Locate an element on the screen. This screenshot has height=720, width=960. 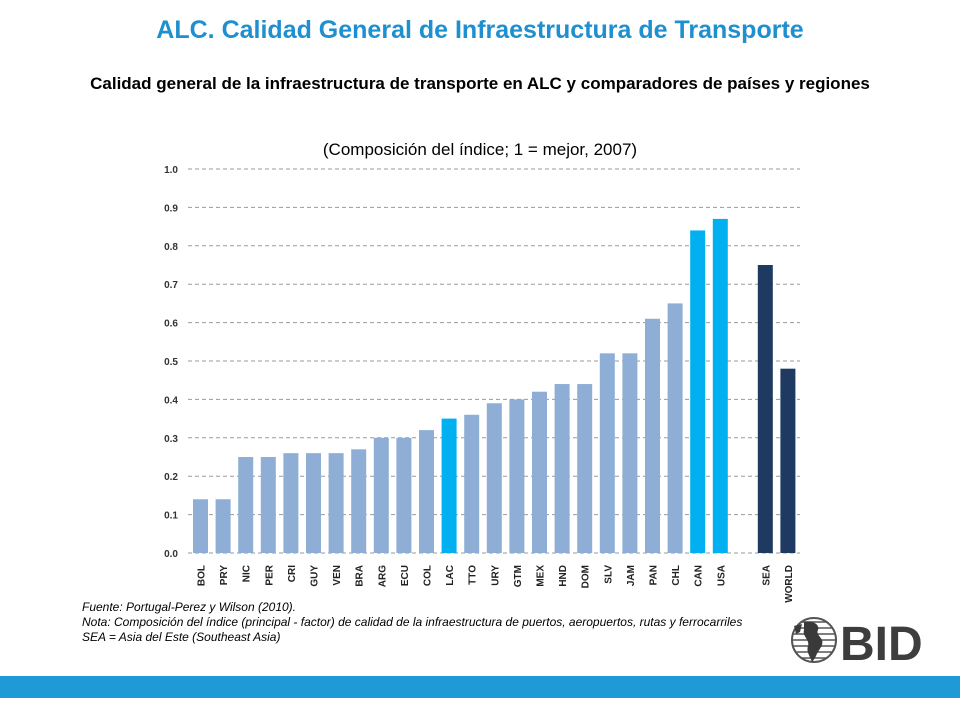
y-tick-label: 0.9 is located at coordinates (171, 208).